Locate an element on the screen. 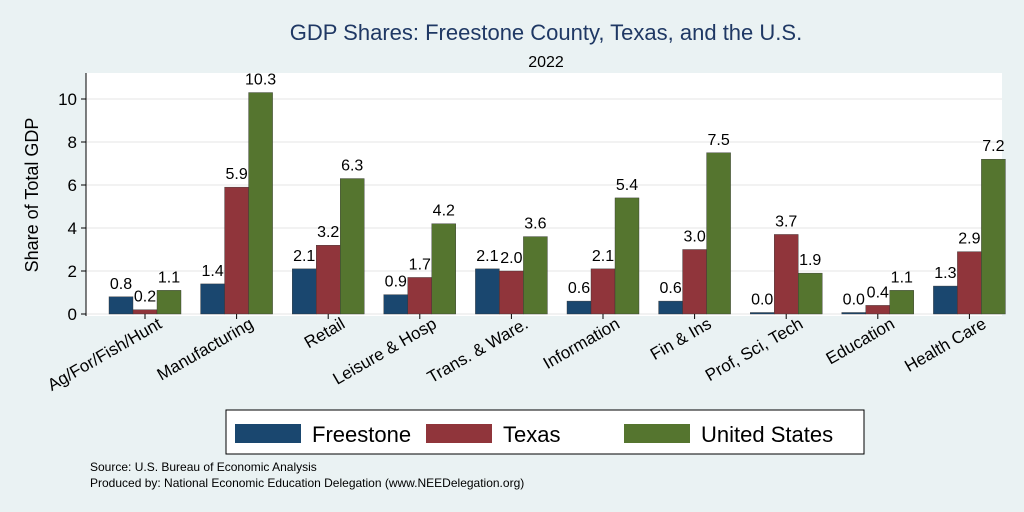  data-label: 2.9 is located at coordinates (969, 239).